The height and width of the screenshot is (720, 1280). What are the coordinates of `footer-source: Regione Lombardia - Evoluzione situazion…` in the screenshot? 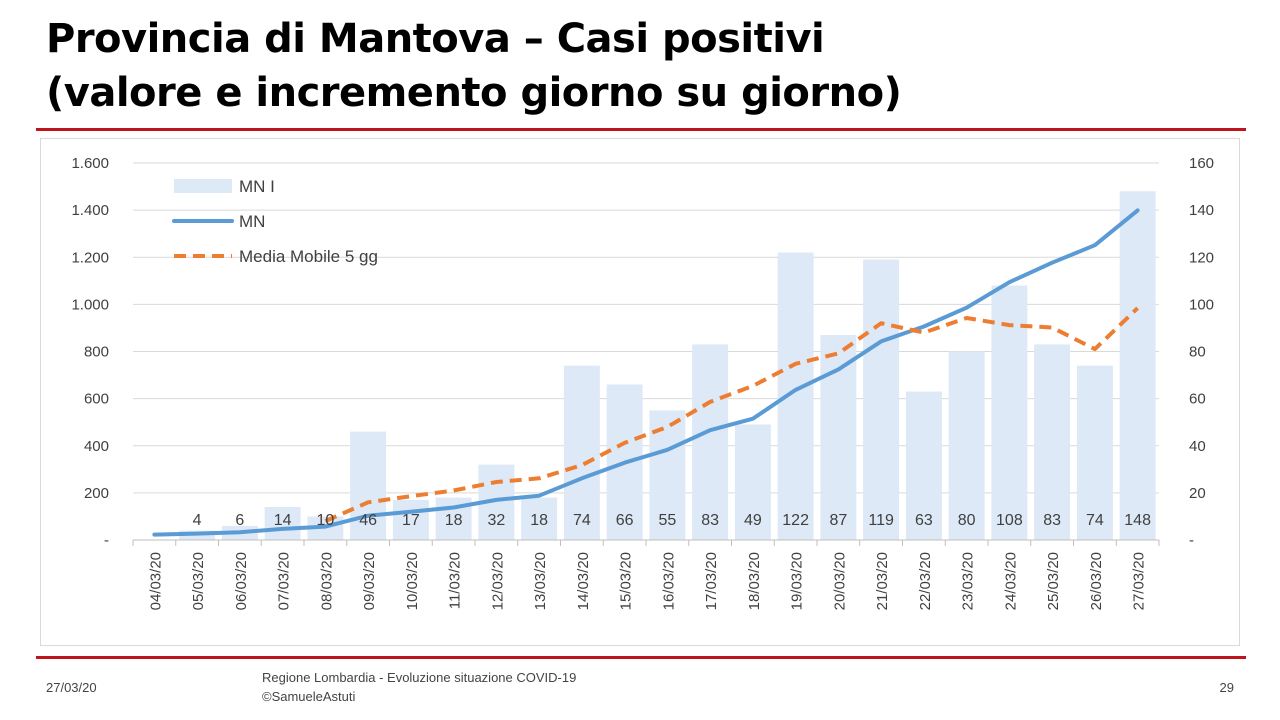 It's located at (419, 687).